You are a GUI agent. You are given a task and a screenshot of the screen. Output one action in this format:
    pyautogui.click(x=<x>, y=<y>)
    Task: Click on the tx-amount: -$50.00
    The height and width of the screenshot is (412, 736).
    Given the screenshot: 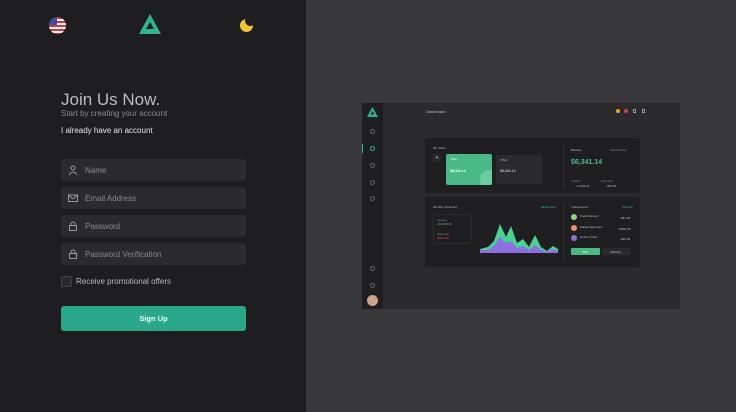 What is the action you would take?
    pyautogui.click(x=625, y=239)
    